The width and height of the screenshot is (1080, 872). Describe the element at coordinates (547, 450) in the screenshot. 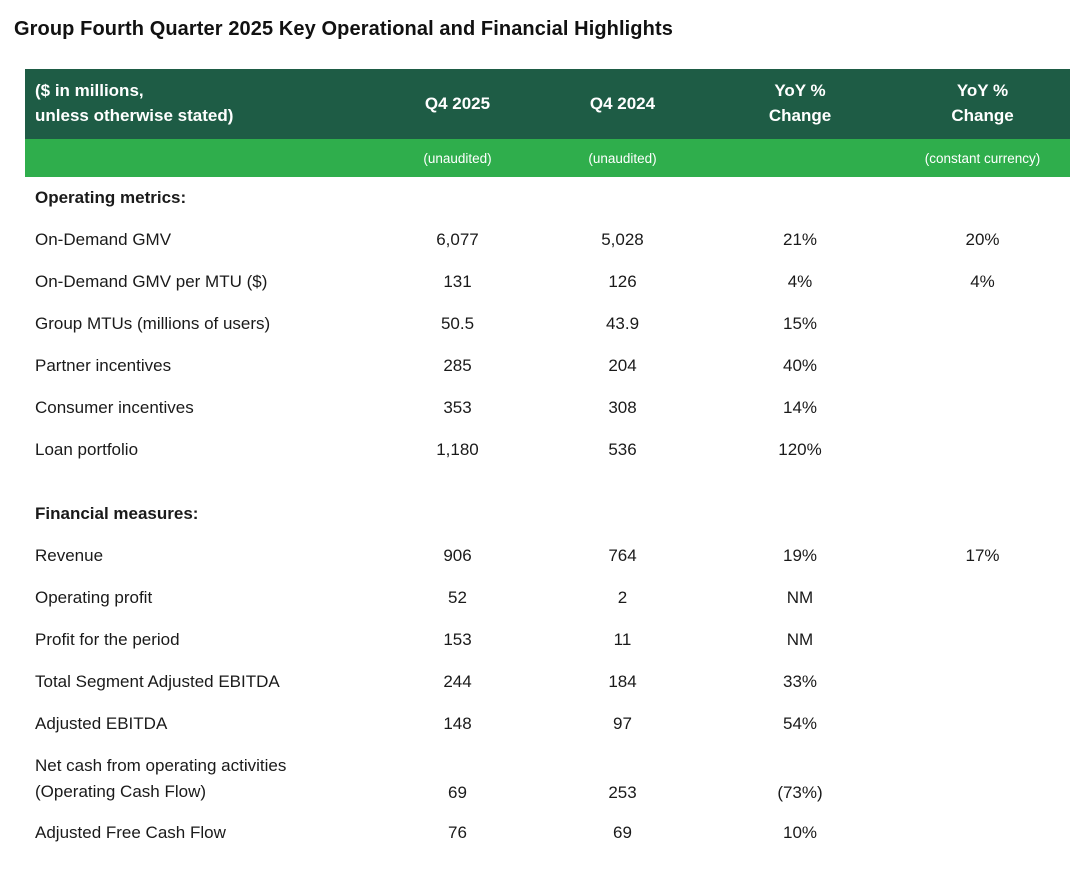

I see `table-row-loan-portfolio: Loan portfolio 1,180 536 120%` at that location.